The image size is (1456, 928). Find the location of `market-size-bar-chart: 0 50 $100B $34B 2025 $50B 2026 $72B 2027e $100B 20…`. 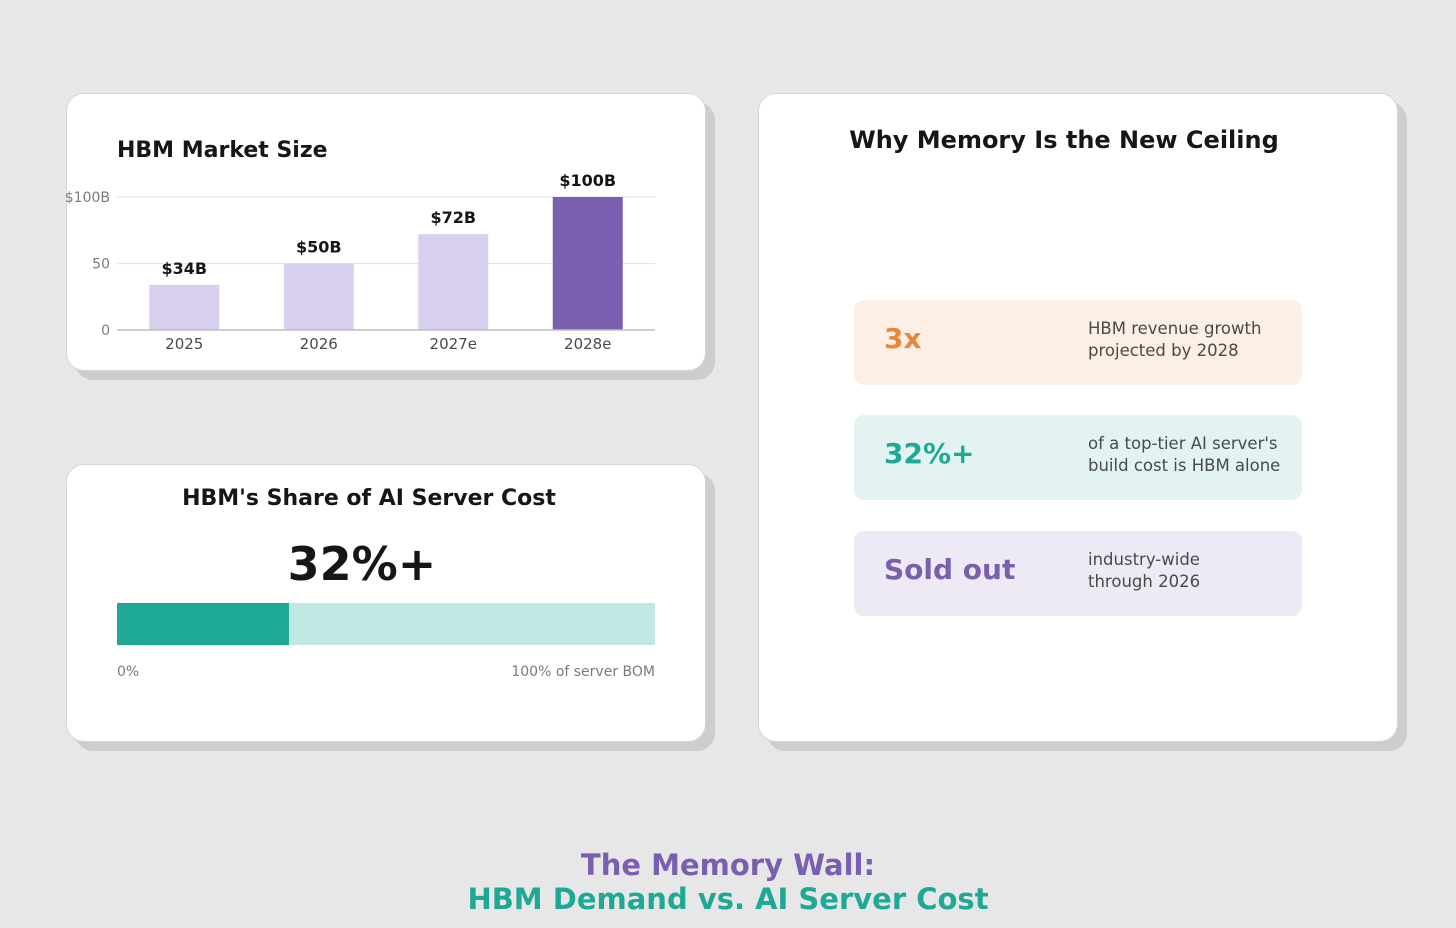

market-size-bar-chart: 0 50 $100B $34B 2025 $50B 2026 $72B 2027e $100B 20… is located at coordinates (360, 262).